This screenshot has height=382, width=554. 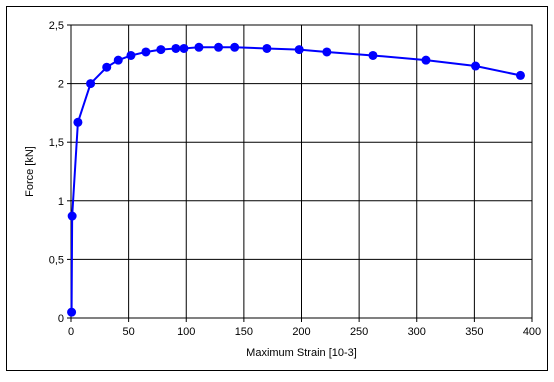 I want to click on x-tick-label: 400, so click(x=532, y=332).